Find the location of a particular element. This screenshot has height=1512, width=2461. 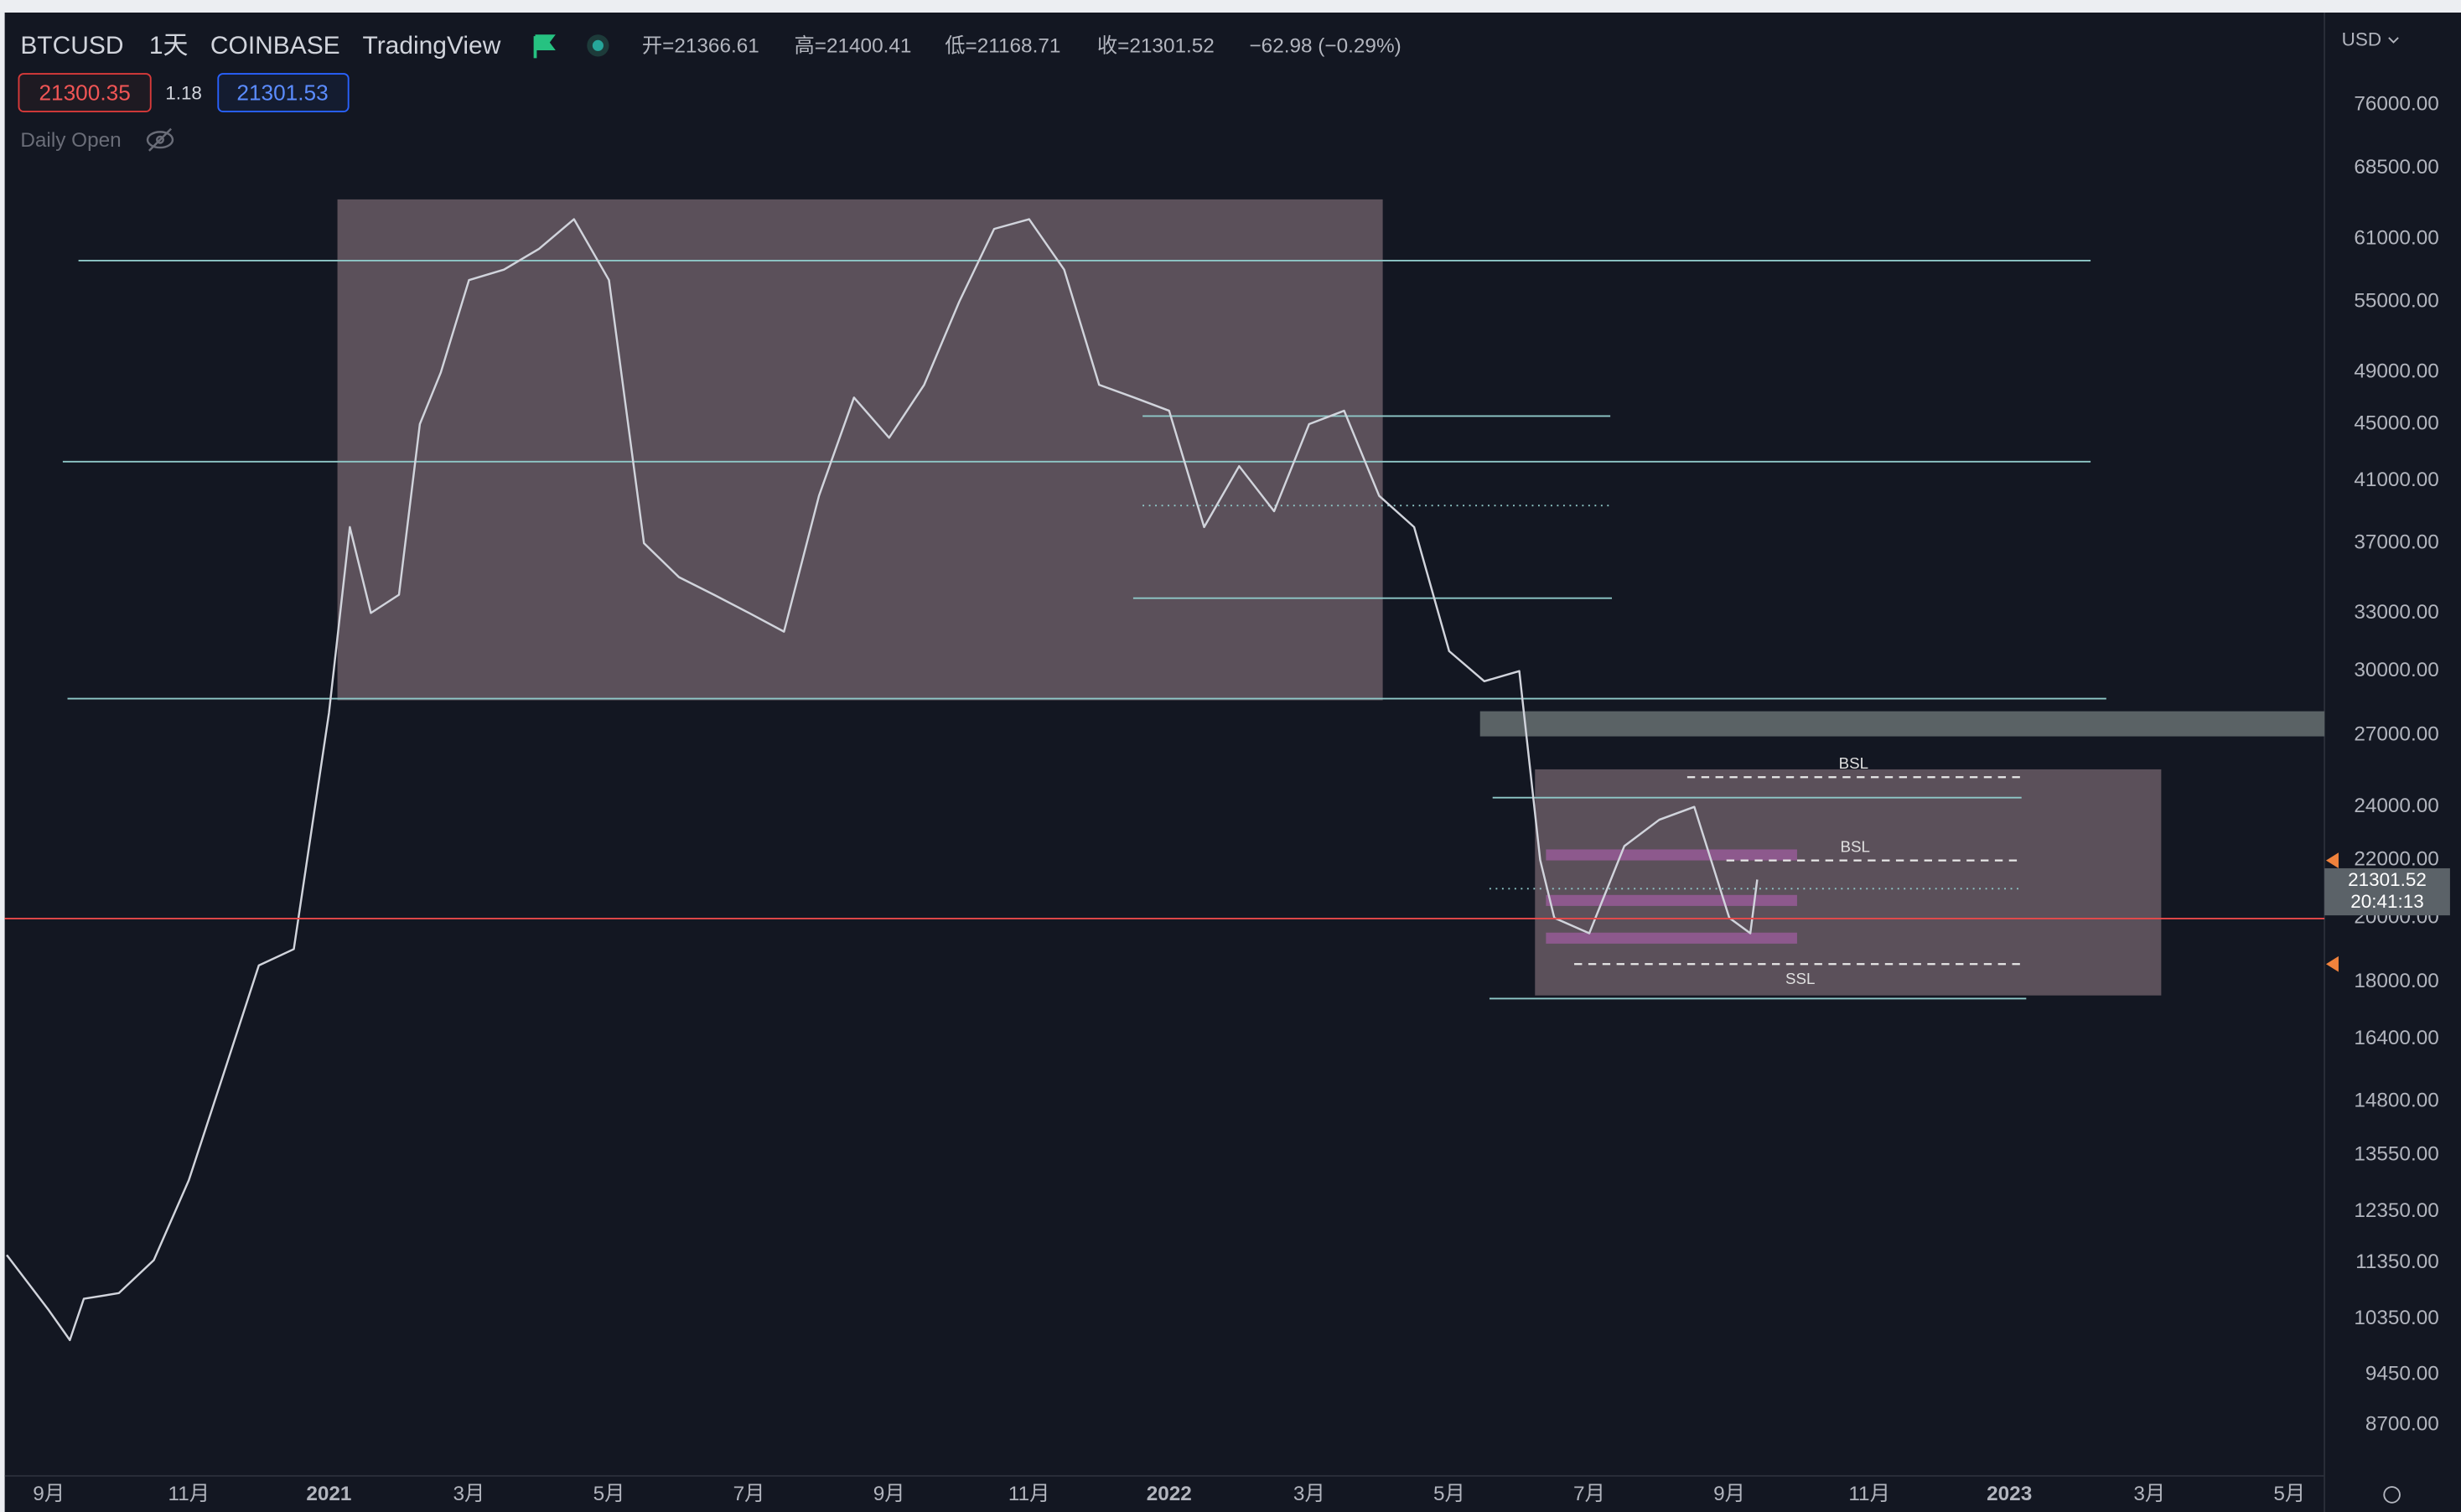

currency-caret is located at coordinates (2393, 40).